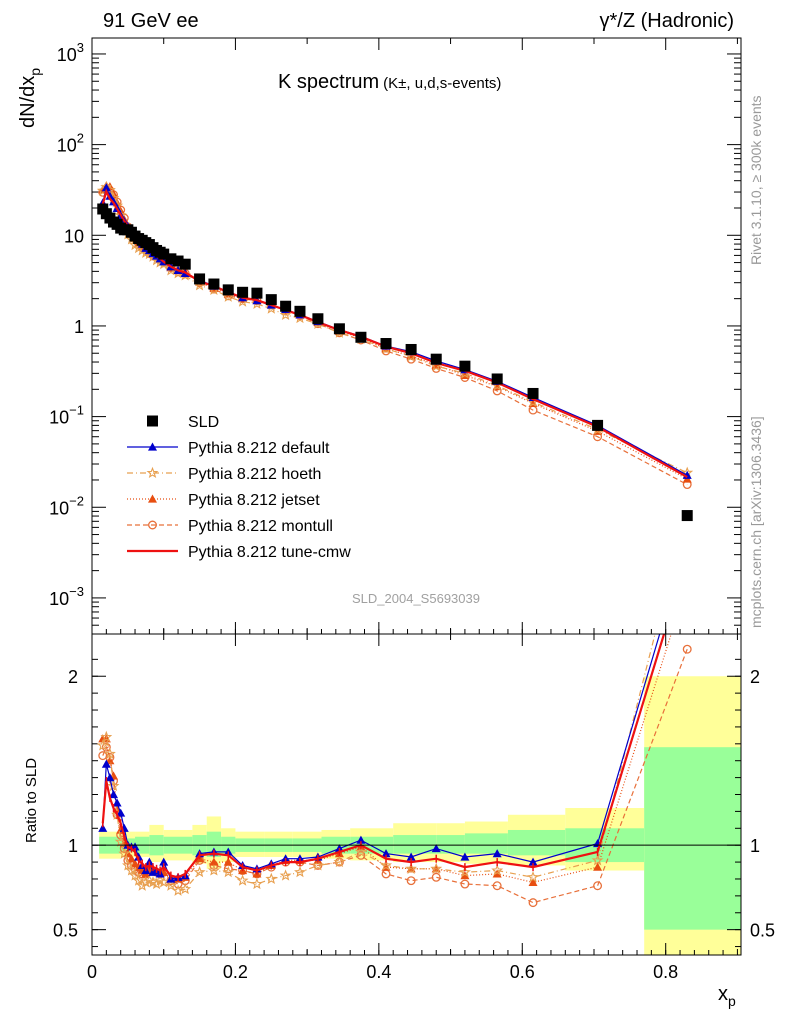 This screenshot has height=1024, width=786. What do you see at coordinates (35, 72) in the screenshot?
I see `main-y-axis-label-sub: p` at bounding box center [35, 72].